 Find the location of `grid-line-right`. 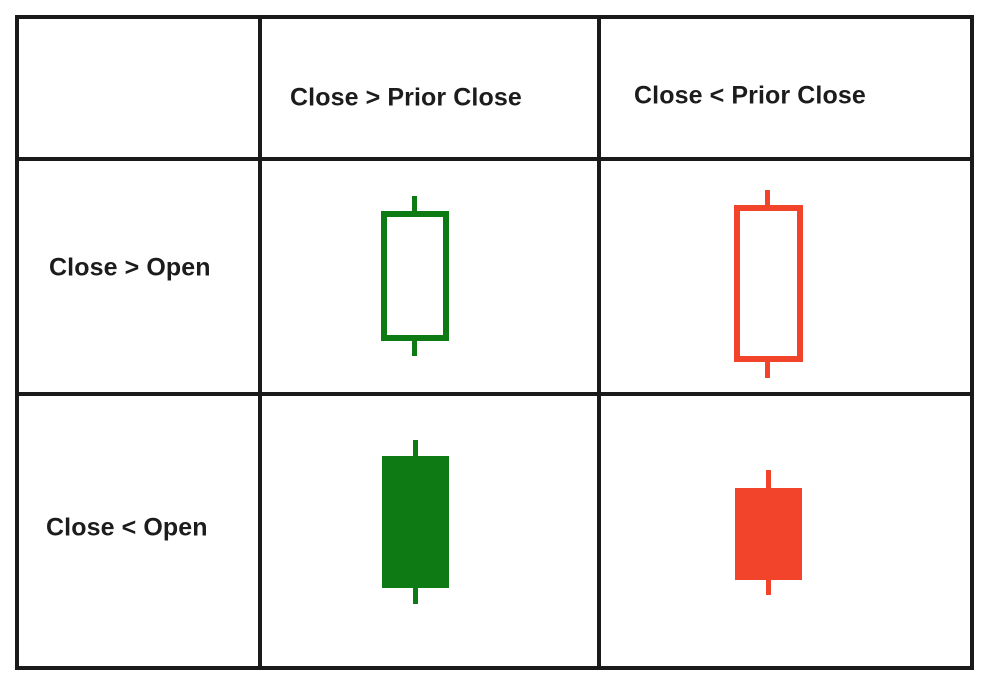

grid-line-right is located at coordinates (972, 342).